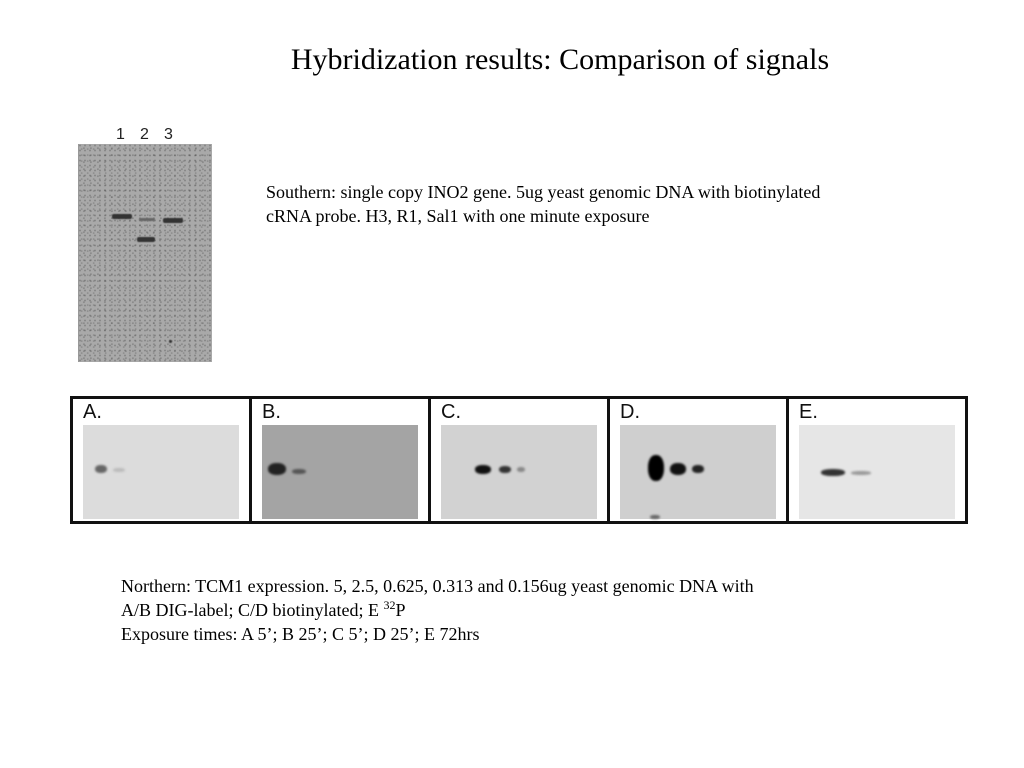 Image resolution: width=1024 pixels, height=768 pixels. What do you see at coordinates (400, 610) in the screenshot?
I see `northern-caption-line2-suffix: P` at bounding box center [400, 610].